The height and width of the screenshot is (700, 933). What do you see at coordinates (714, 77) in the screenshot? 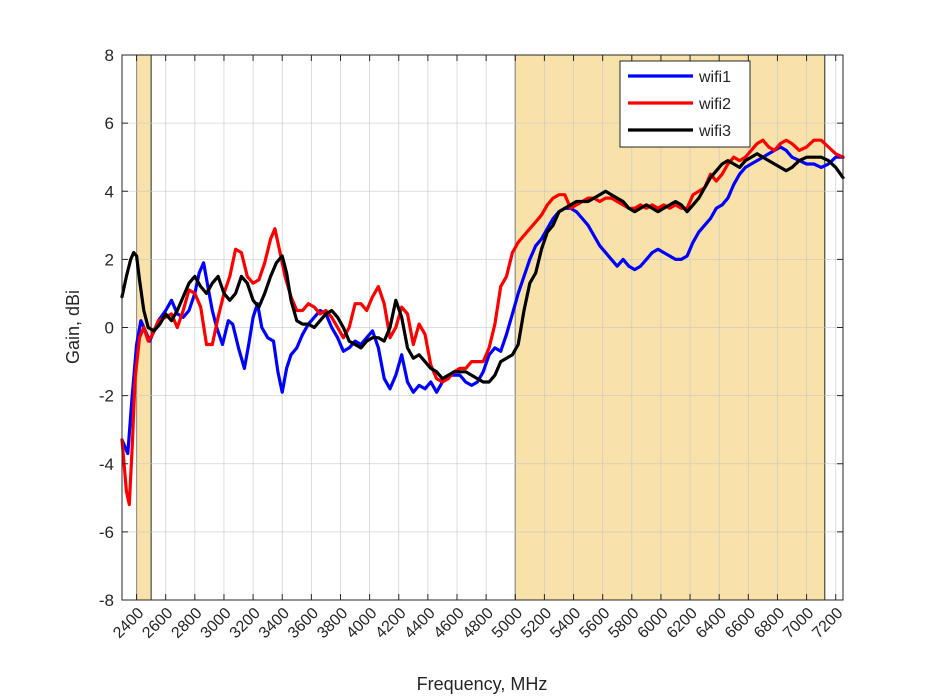
I see `legend-label-wifi1: wifi1` at bounding box center [714, 77].